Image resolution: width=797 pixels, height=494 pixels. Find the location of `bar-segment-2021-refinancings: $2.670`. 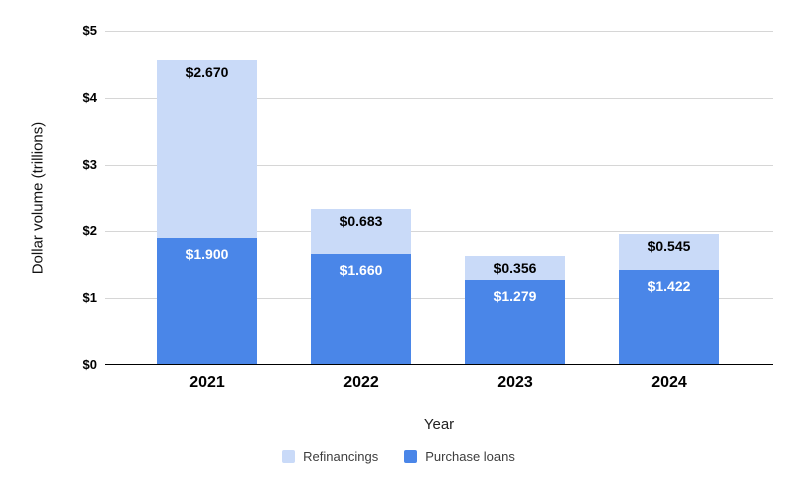

bar-segment-2021-refinancings: $2.670 is located at coordinates (207, 149).